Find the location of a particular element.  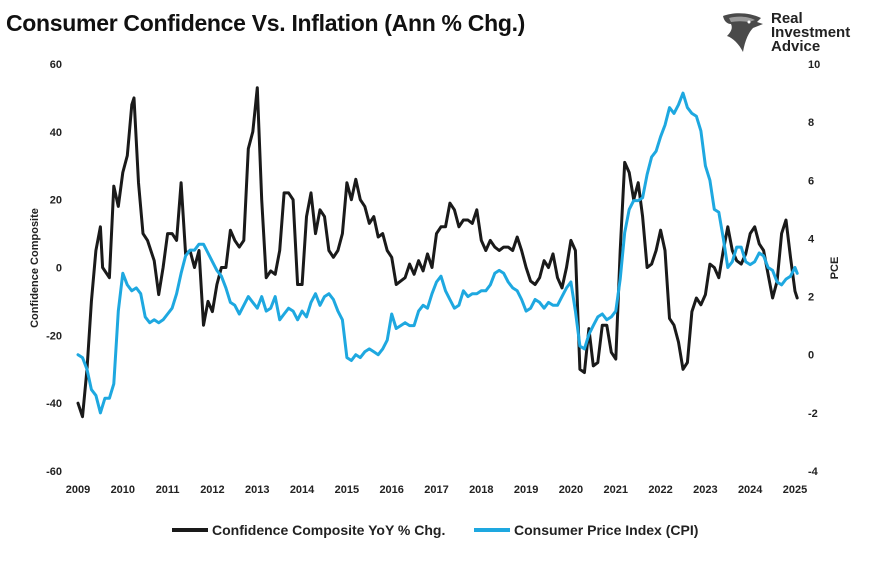

x-tick-label: 2021 is located at coordinates (616, 490).